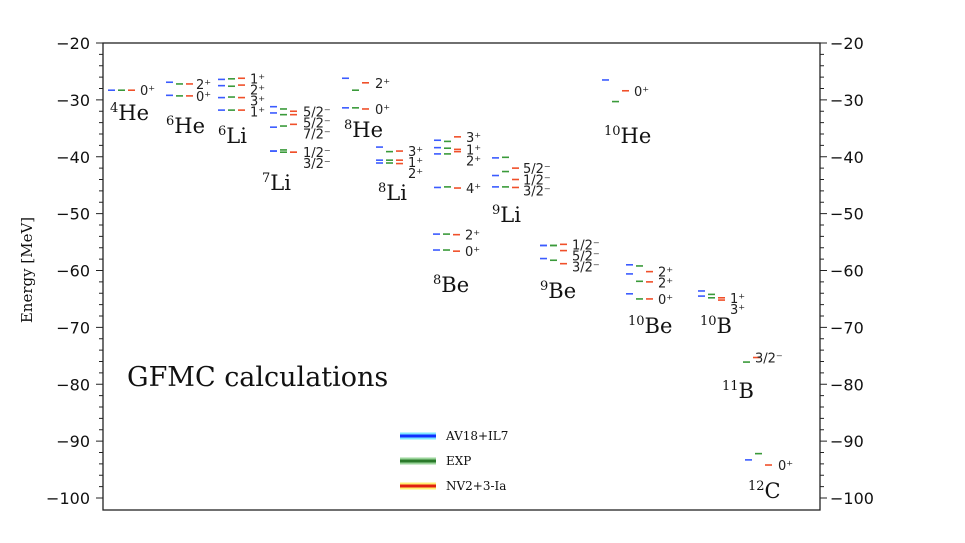 The width and height of the screenshot is (965, 543). Describe the element at coordinates (847, 441) in the screenshot. I see `tick-label-right: −90` at that location.